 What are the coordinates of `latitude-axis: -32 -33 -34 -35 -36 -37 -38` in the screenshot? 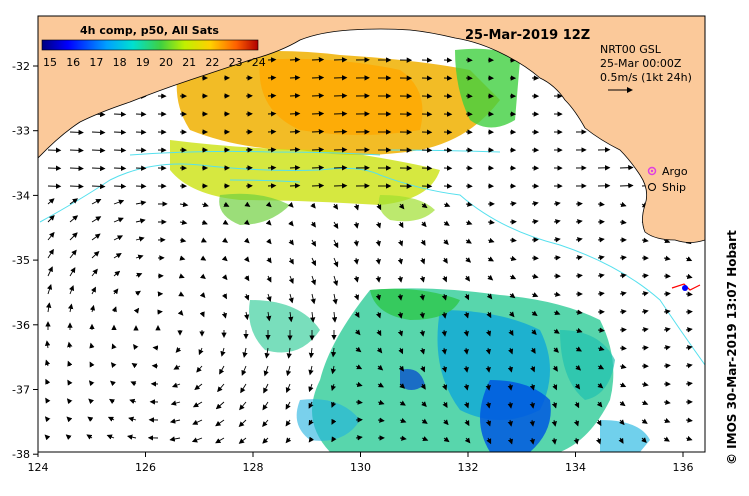 It's located at (25, 260).